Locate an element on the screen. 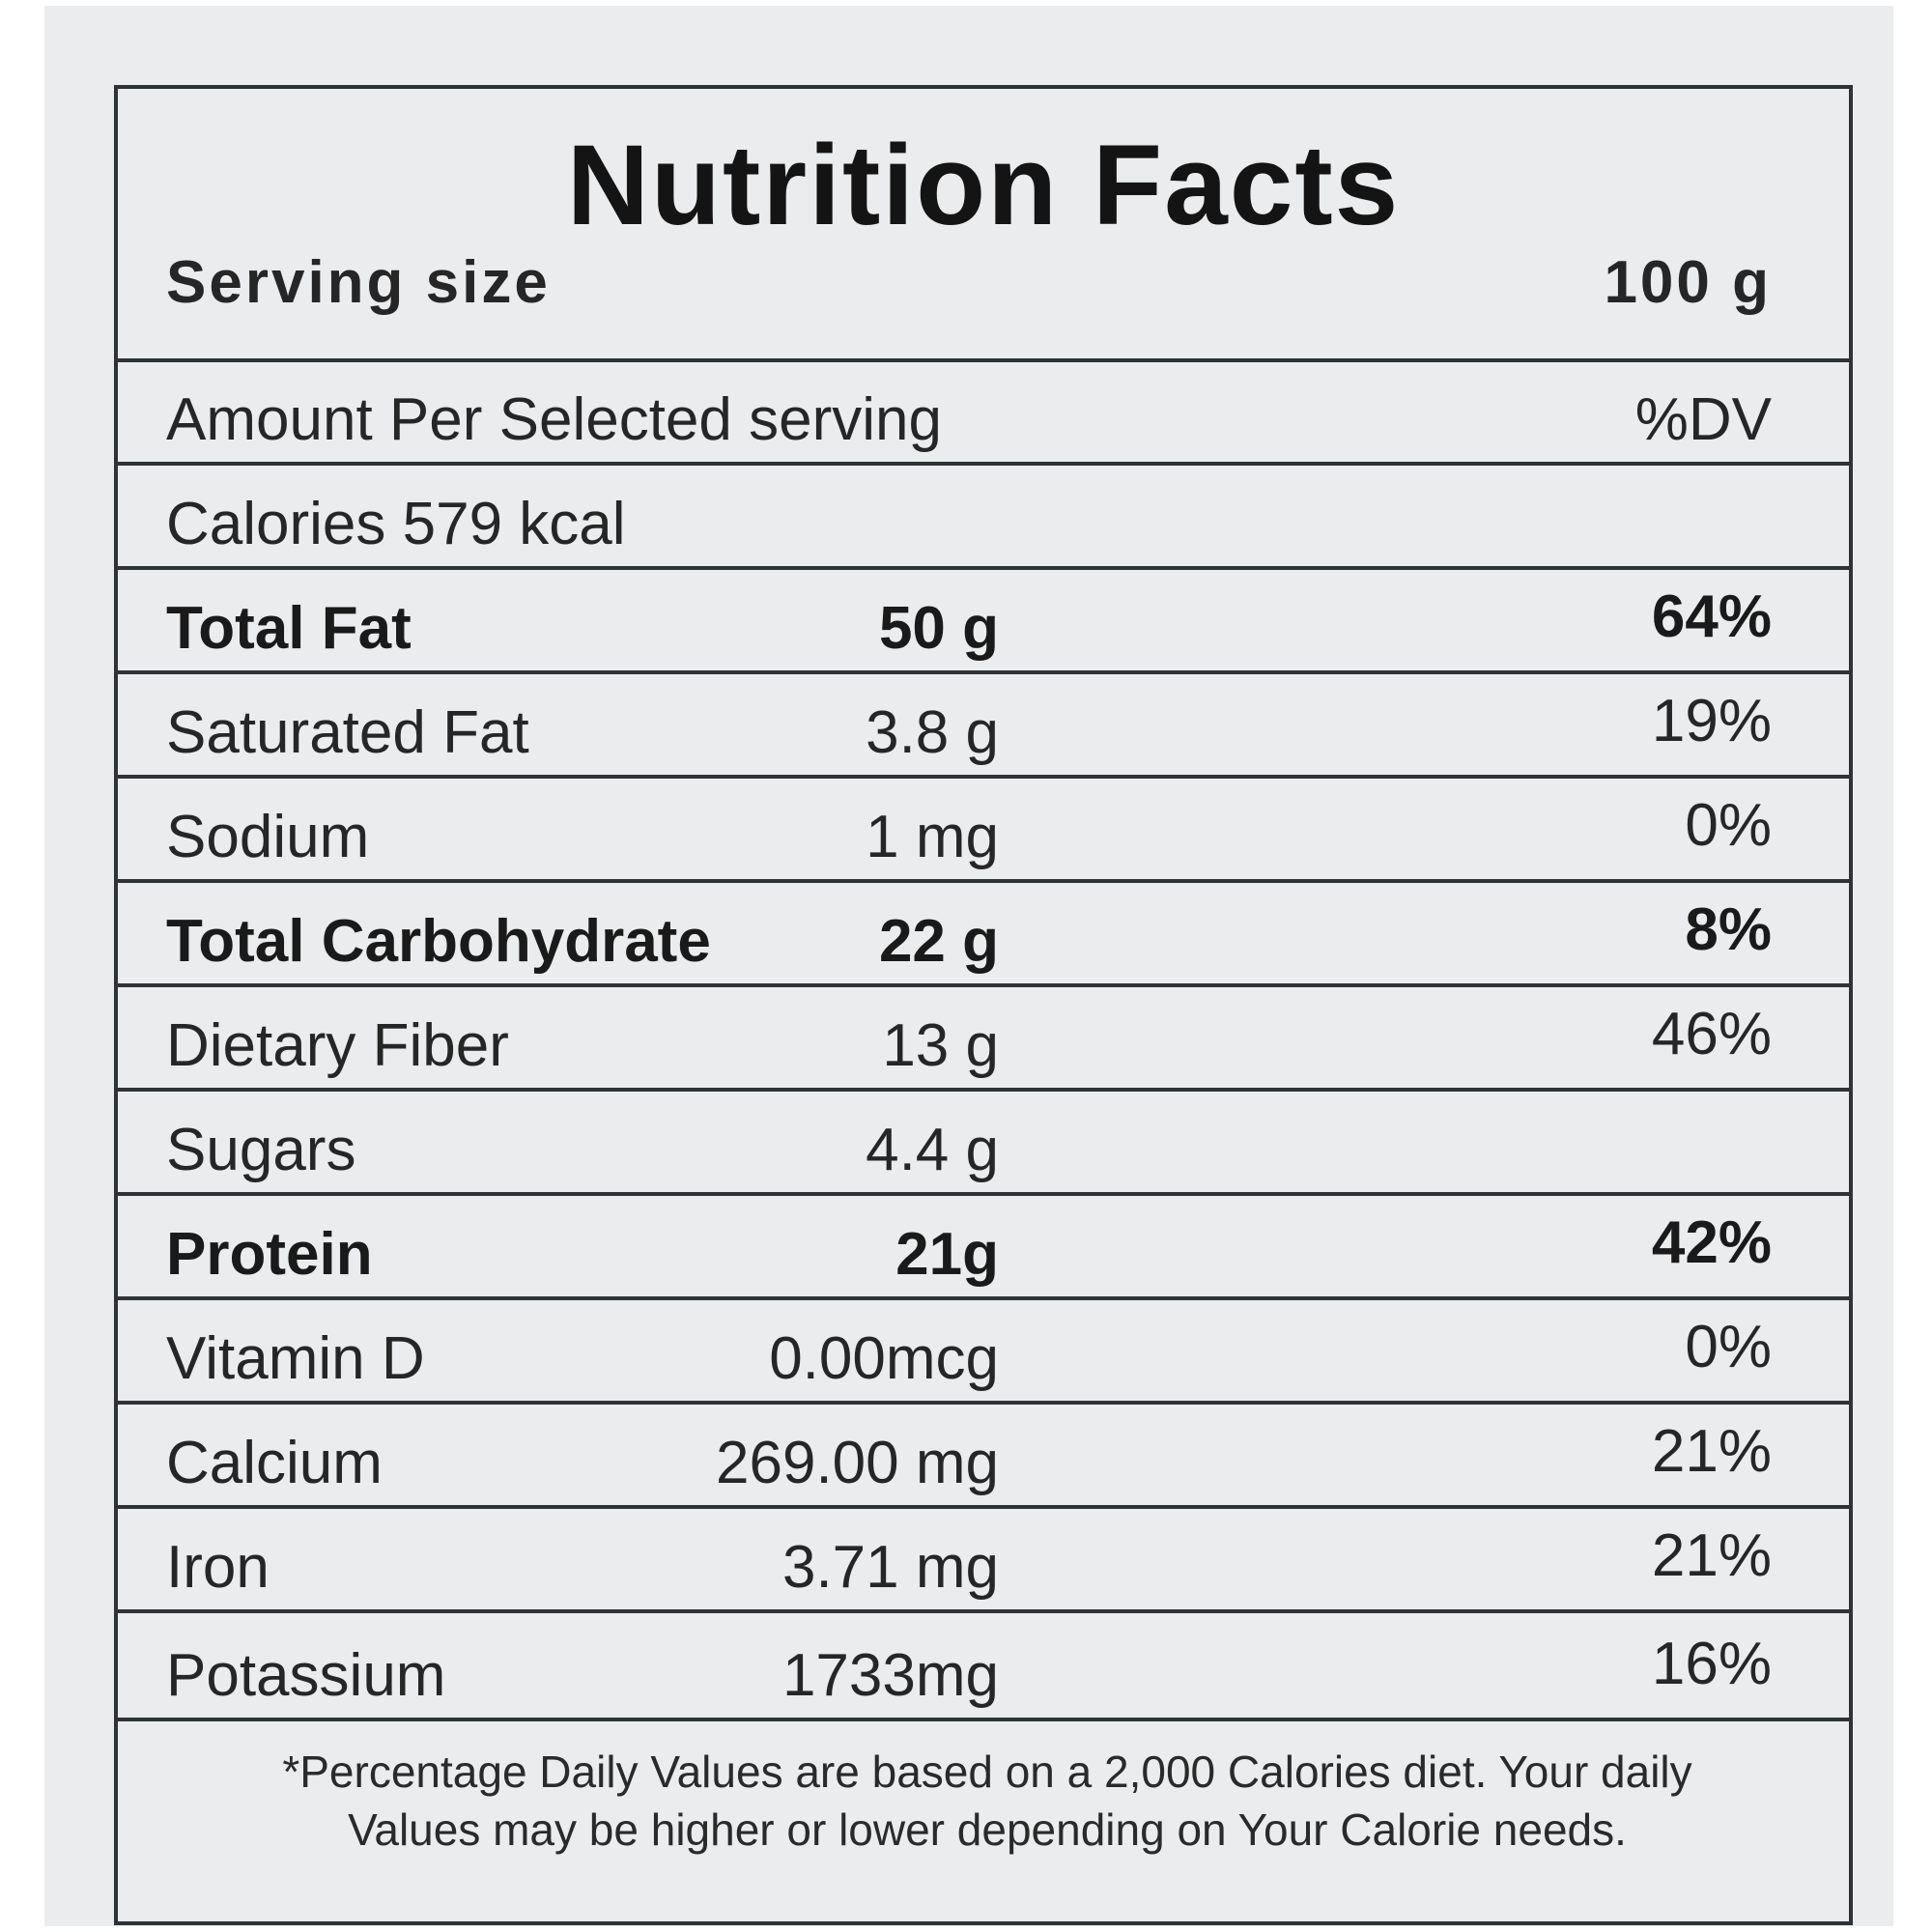 This screenshot has width=1932, height=1932. nutrient-dv: 19% is located at coordinates (1711, 721).